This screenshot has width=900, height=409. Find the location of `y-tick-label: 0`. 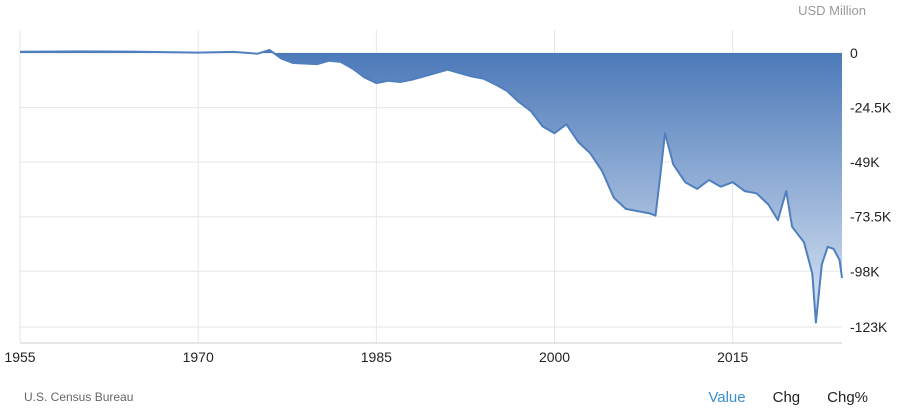

y-tick-label: 0 is located at coordinates (854, 53).